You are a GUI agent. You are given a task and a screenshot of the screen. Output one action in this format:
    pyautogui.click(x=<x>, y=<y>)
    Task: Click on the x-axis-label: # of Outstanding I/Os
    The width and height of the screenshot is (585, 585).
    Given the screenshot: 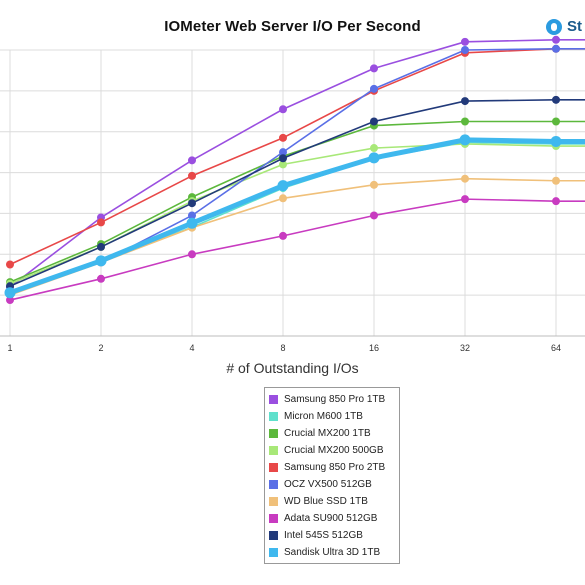 What is the action you would take?
    pyautogui.click(x=292, y=368)
    